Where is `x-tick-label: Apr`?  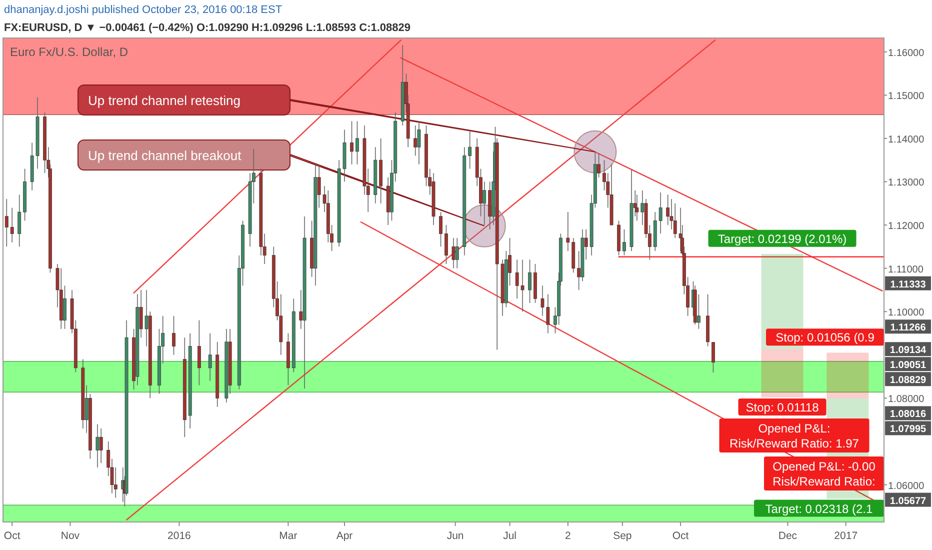 x-tick-label: Apr is located at coordinates (345, 536).